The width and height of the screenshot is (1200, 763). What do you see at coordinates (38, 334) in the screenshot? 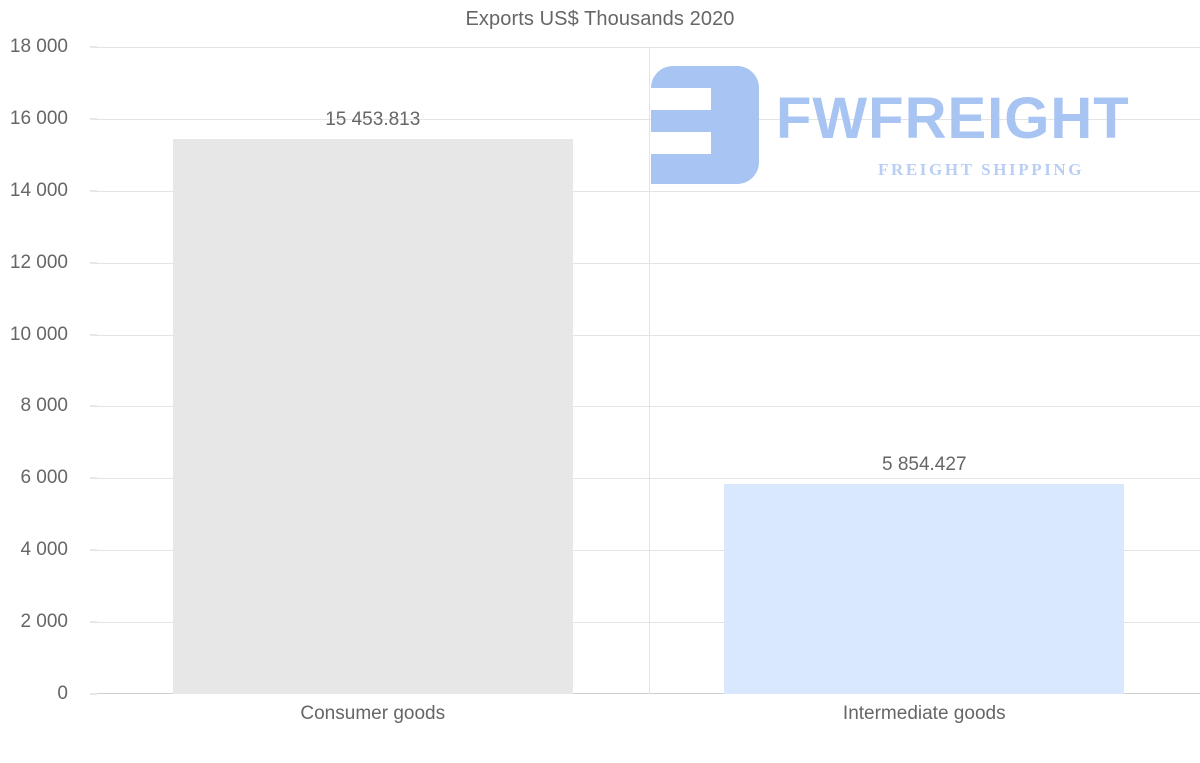
I see `y-axis-tick-label: 10 000` at bounding box center [38, 334].